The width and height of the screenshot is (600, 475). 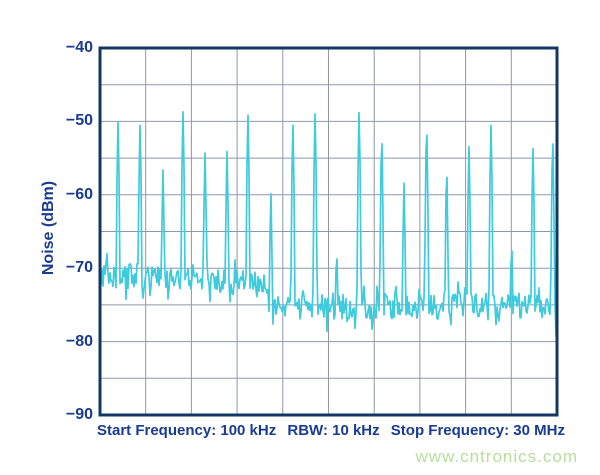 What do you see at coordinates (79, 341) in the screenshot?
I see `y-tick-label: −80` at bounding box center [79, 341].